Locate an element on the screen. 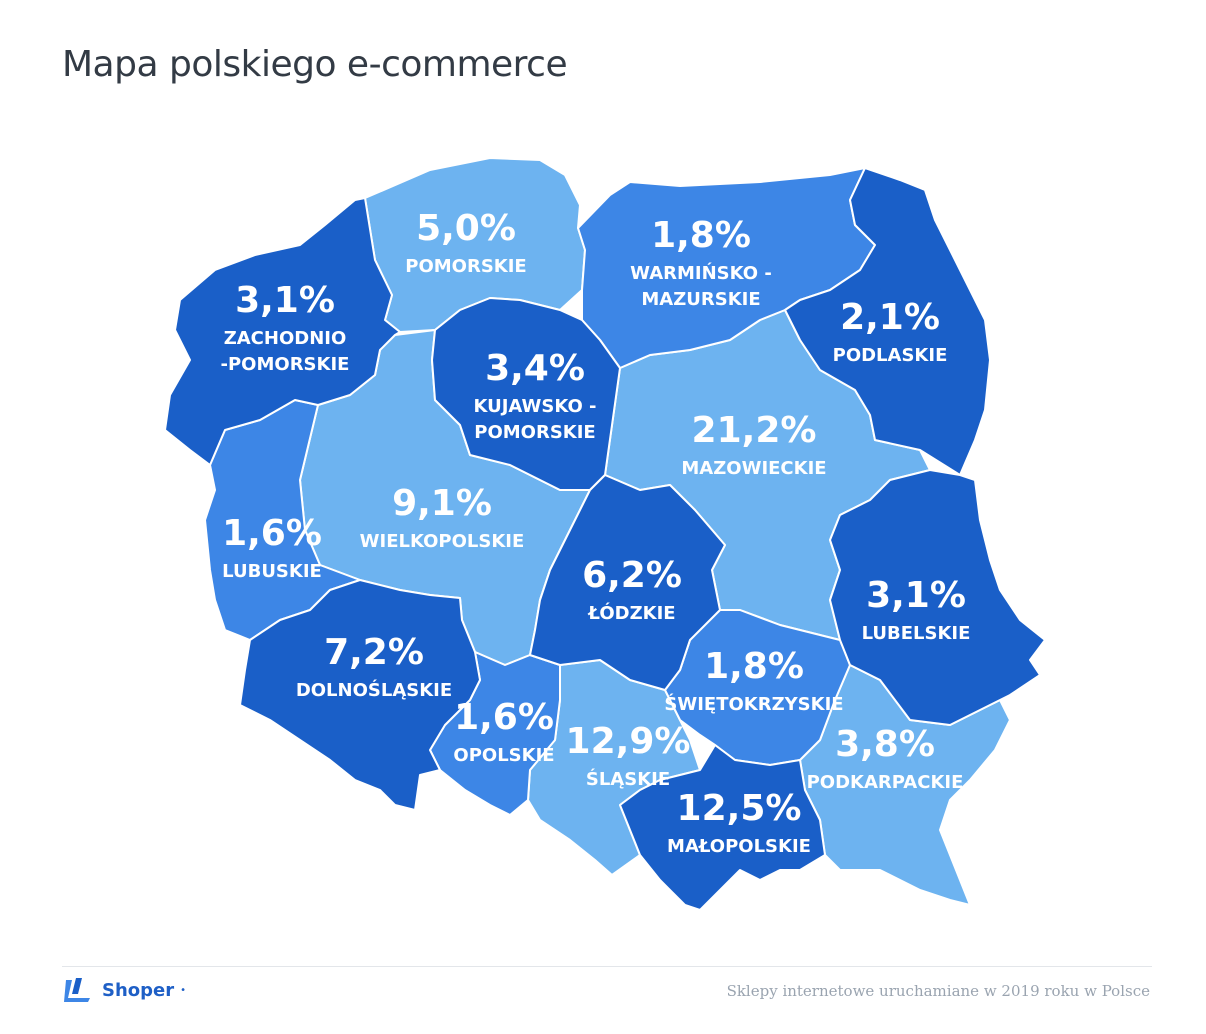 Image resolution: width=1206 pixels, height=1034 pixels. region-podlaskie is located at coordinates (887, 321).